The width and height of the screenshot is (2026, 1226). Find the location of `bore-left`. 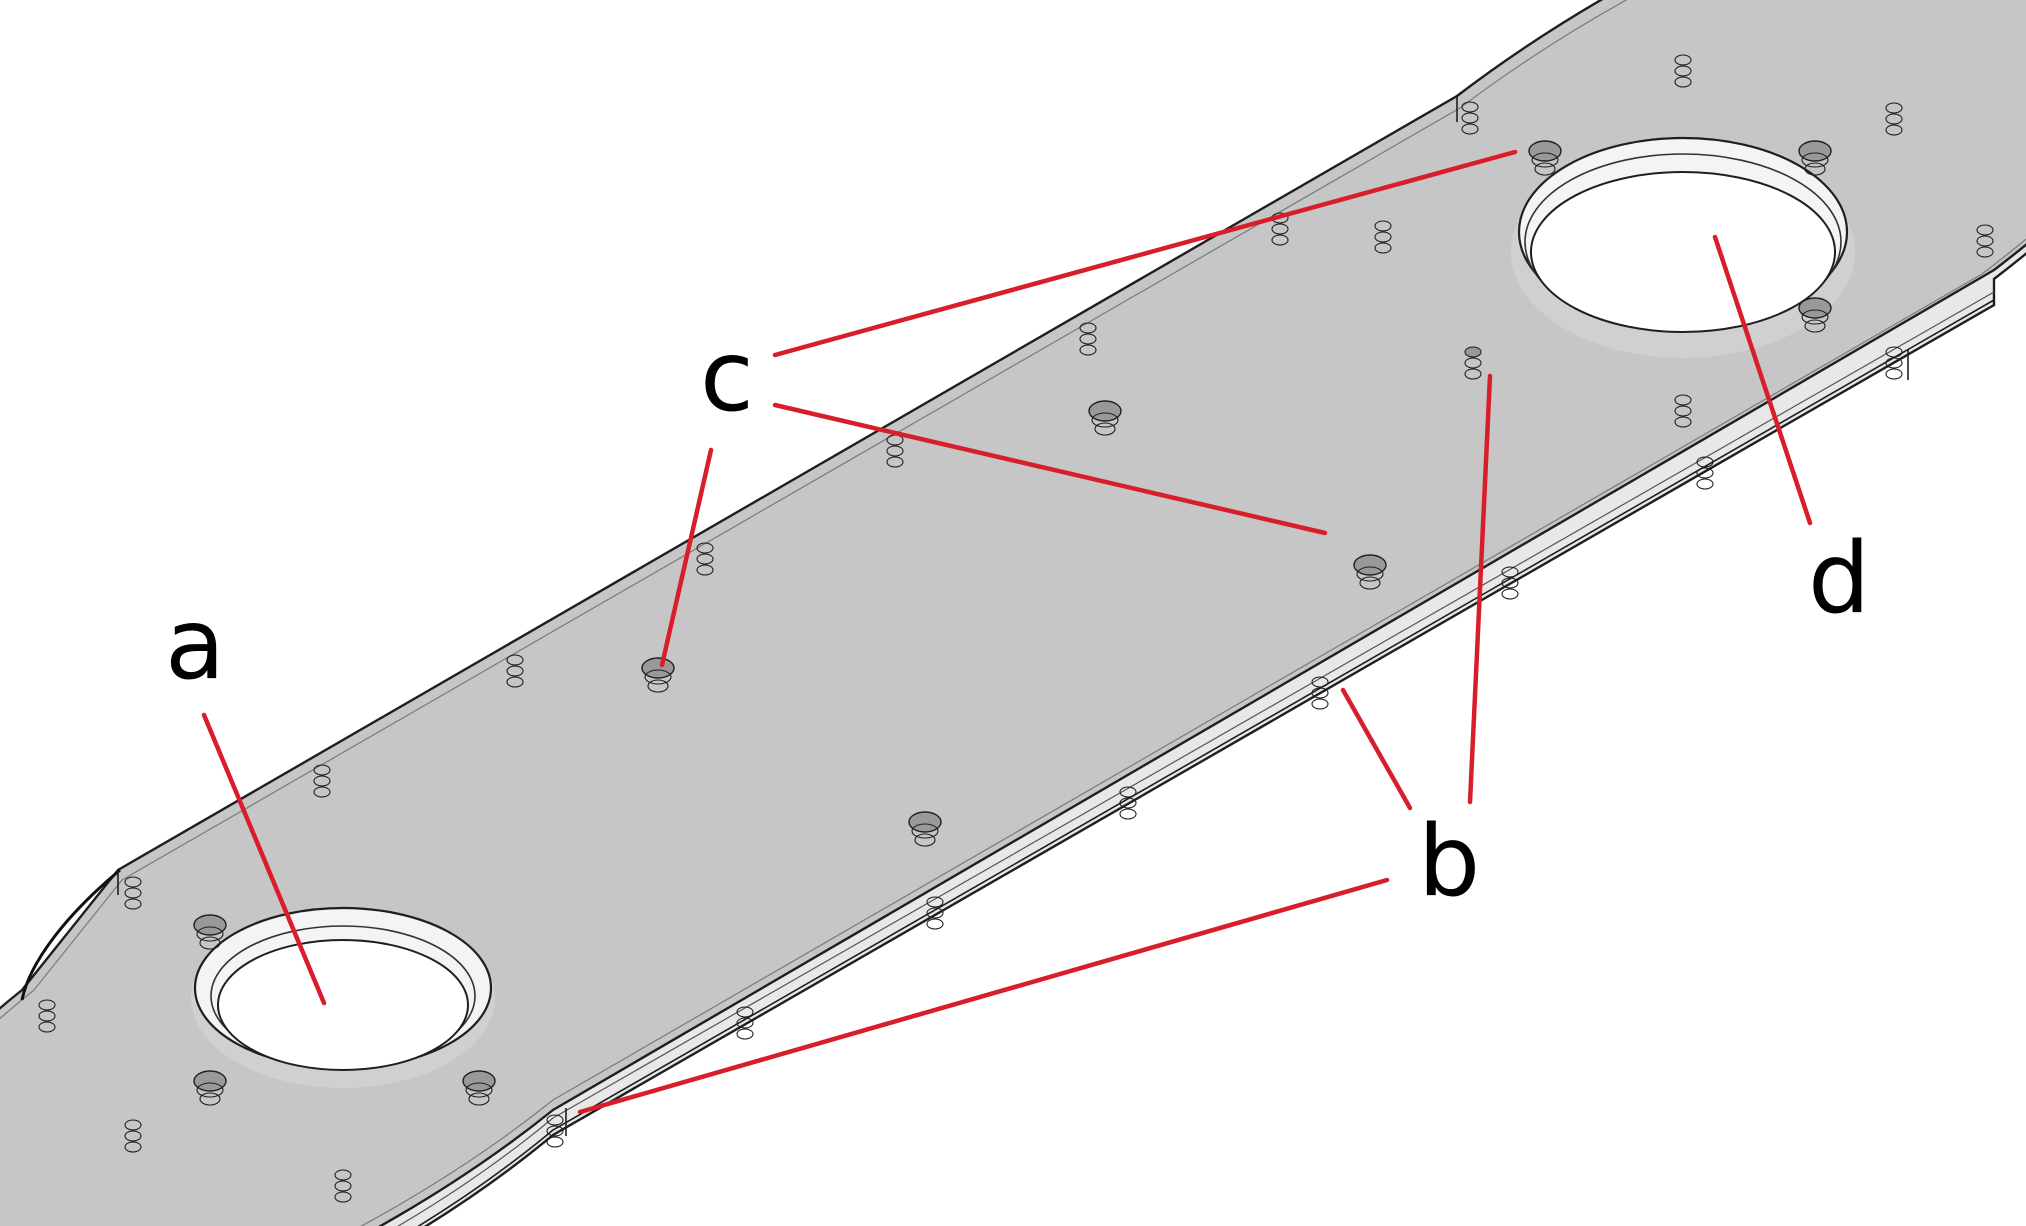

bore-left is located at coordinates (343, 997).